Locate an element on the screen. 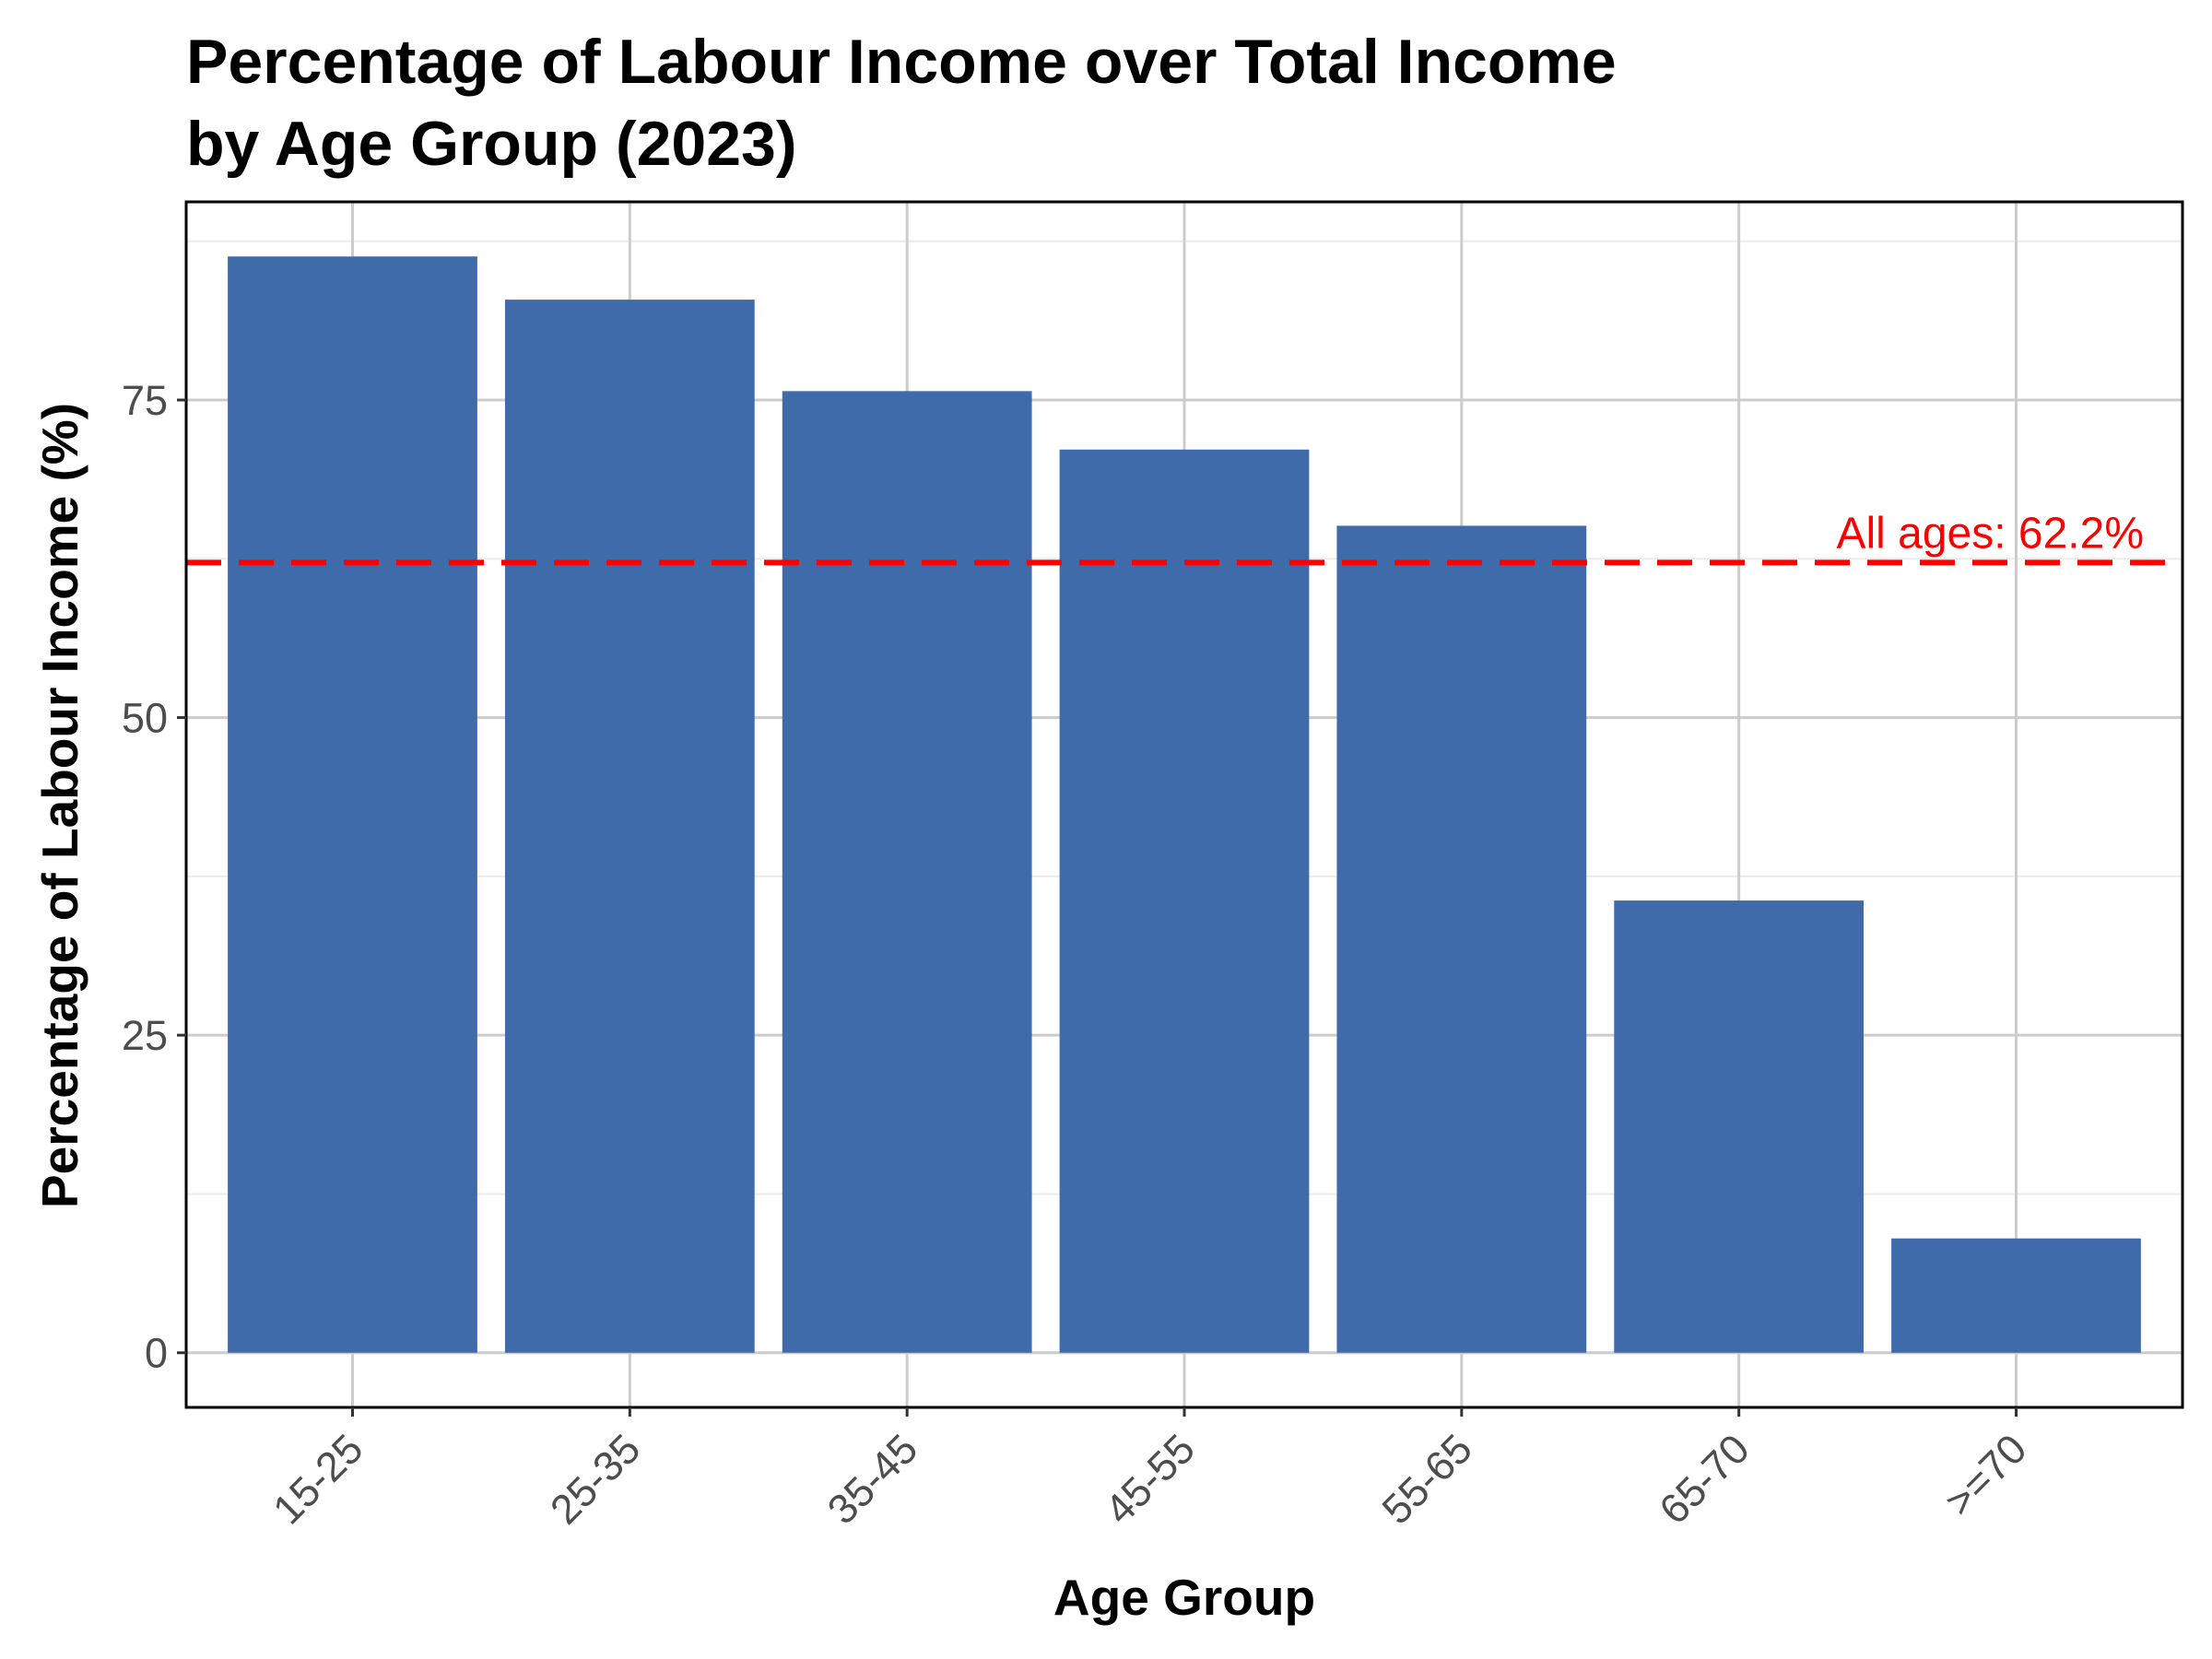 Image resolution: width=2212 pixels, height=1659 pixels. reference-line-group: All ages: 62.2% is located at coordinates (1184, 537).